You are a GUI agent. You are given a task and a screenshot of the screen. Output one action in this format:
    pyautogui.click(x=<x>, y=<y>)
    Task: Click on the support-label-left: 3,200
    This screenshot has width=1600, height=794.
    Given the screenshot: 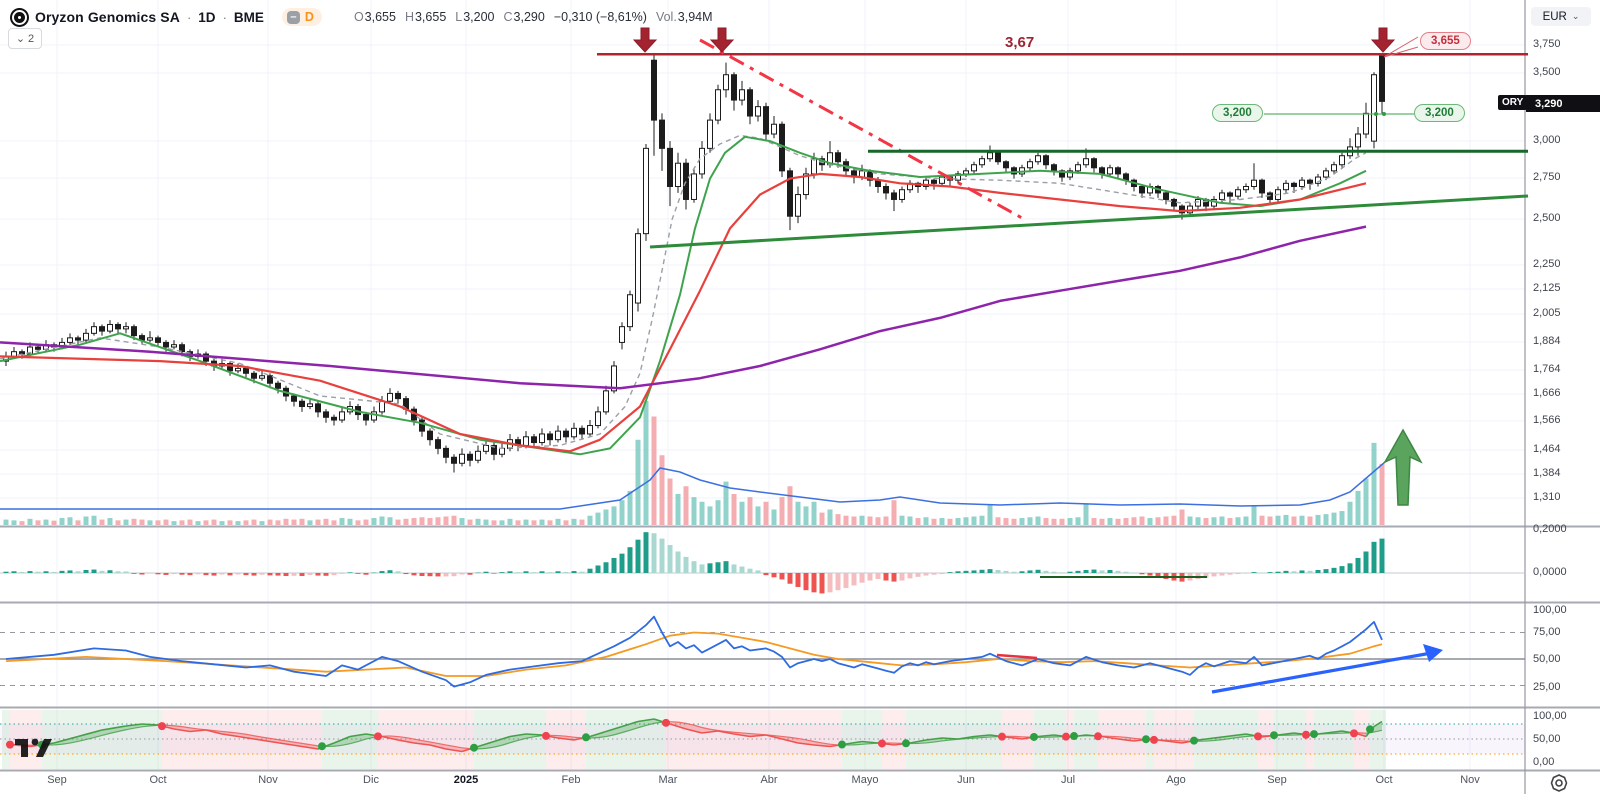 What is the action you would take?
    pyautogui.click(x=1237, y=113)
    